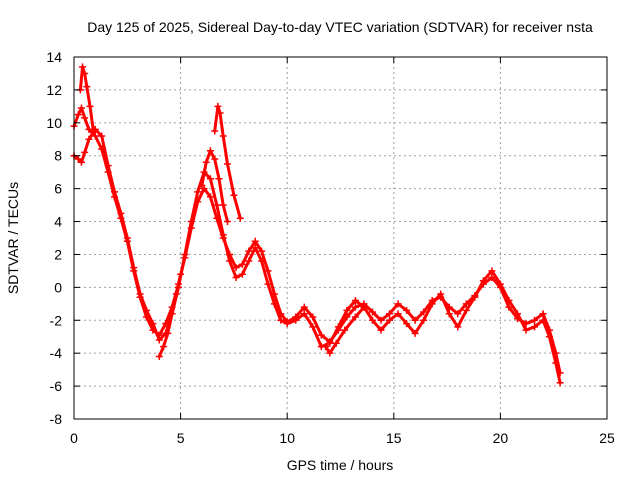 Image resolution: width=640 pixels, height=480 pixels. What do you see at coordinates (54, 57) in the screenshot?
I see `y-tick-label: 14` at bounding box center [54, 57].